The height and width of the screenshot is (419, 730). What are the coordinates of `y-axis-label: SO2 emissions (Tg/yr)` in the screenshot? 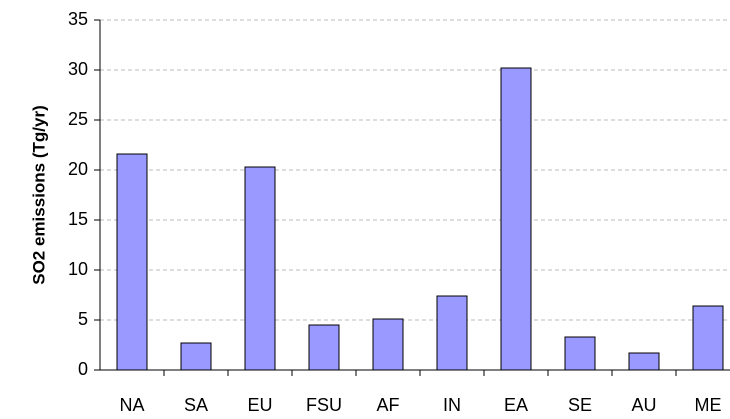 It's located at (38, 195).